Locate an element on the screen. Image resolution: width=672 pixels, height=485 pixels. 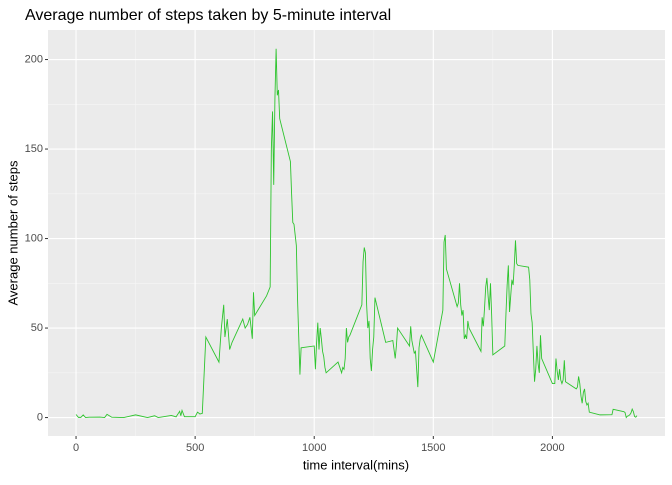
y-tick-label: 200 is located at coordinates (34, 59).